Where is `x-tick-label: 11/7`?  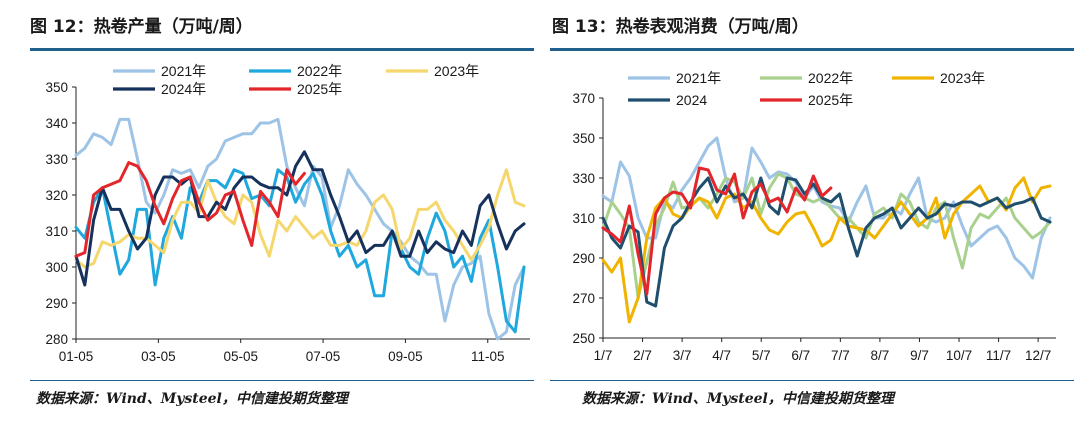
x-tick-label: 11/7 is located at coordinates (998, 355).